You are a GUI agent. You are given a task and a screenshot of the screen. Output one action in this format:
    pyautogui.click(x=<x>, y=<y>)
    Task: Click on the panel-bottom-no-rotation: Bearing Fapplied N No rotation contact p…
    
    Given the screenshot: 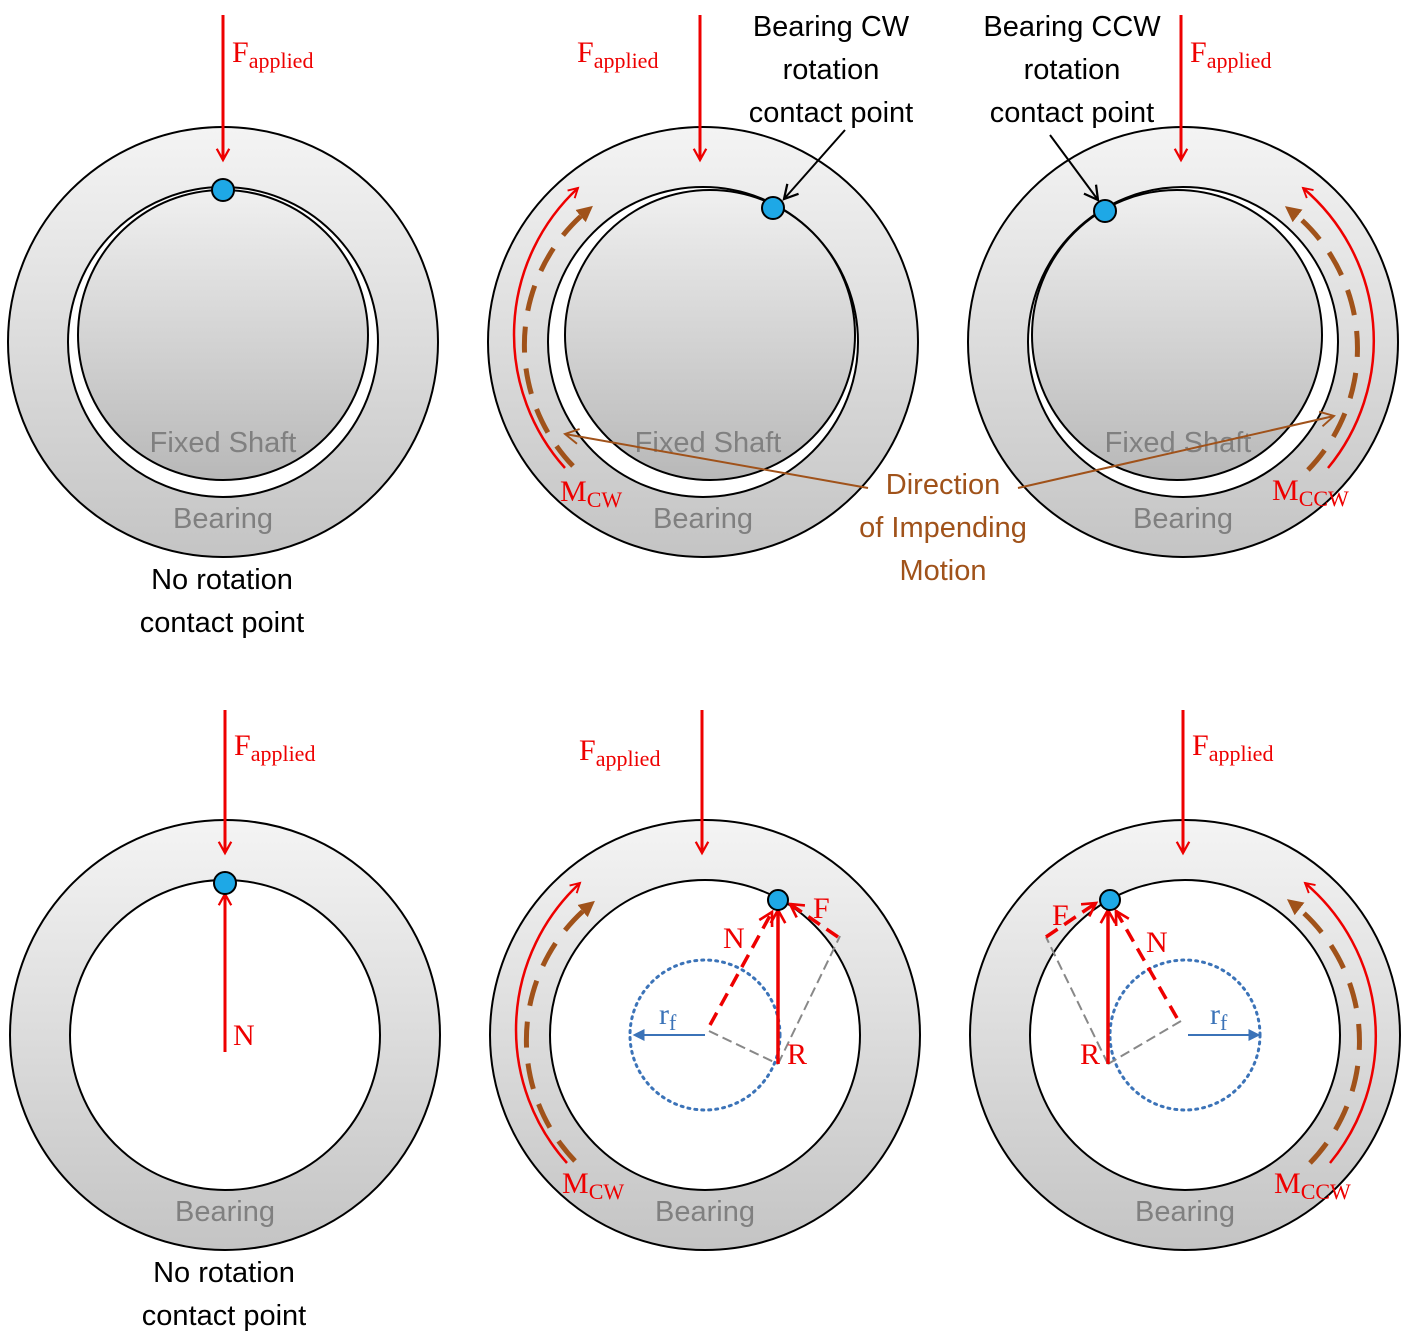 What is the action you would take?
    pyautogui.click(x=225, y=1021)
    